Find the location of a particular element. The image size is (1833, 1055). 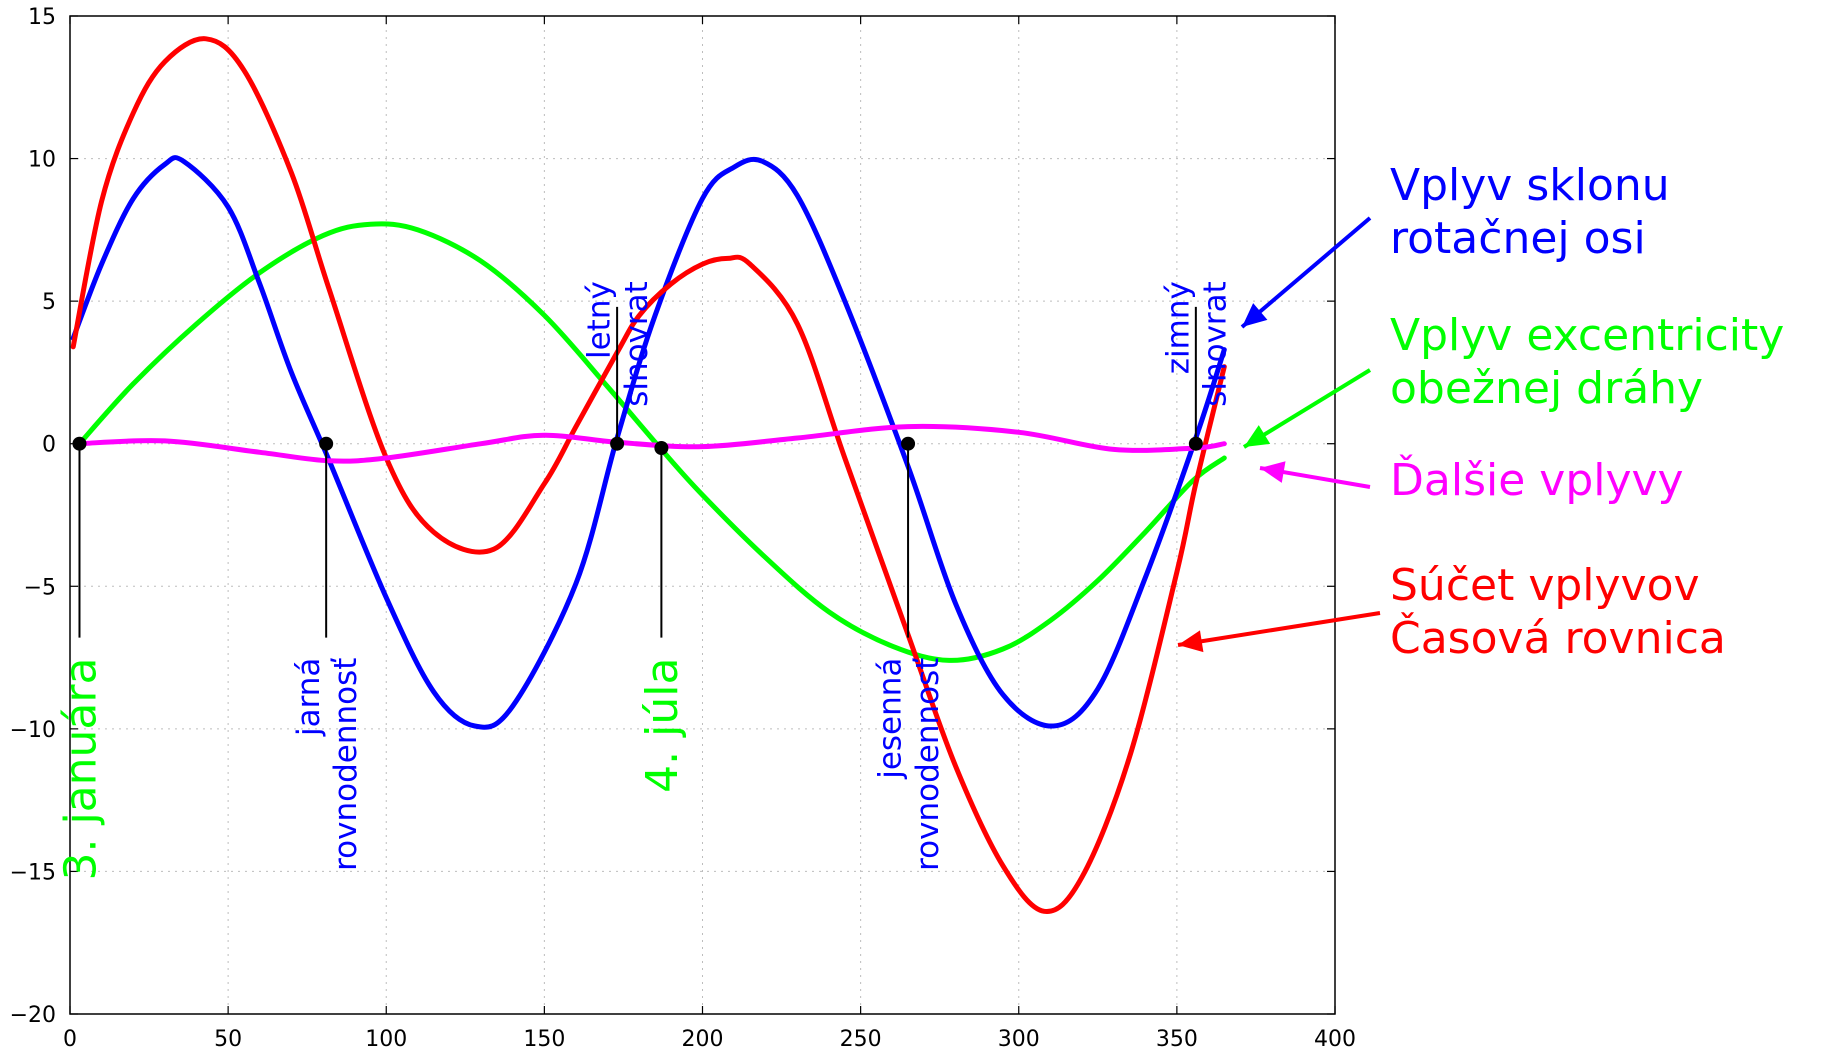

y-tick-label: 5 is located at coordinates (49, 302).